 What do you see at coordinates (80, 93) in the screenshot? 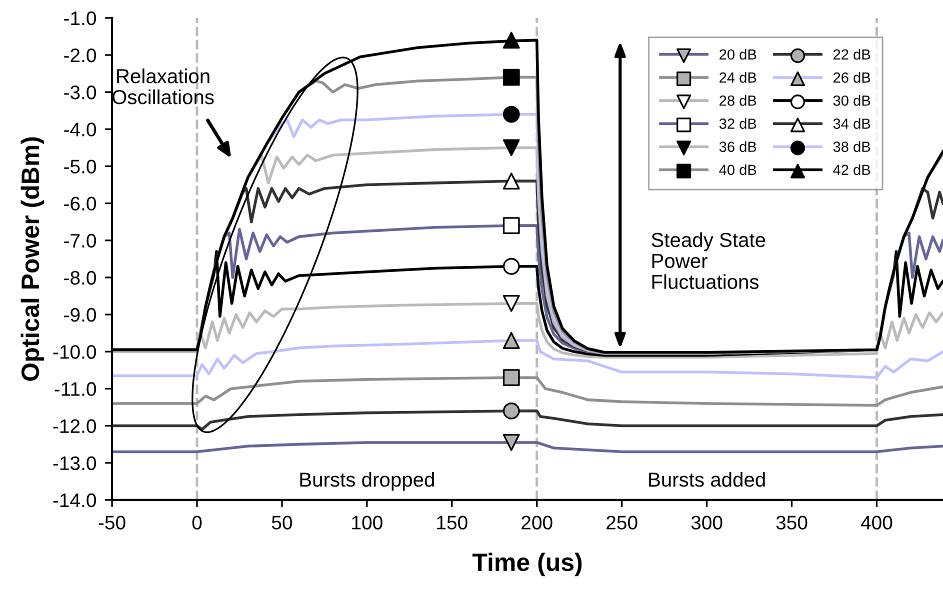
I see `y-tick-label: -3.0` at bounding box center [80, 93].